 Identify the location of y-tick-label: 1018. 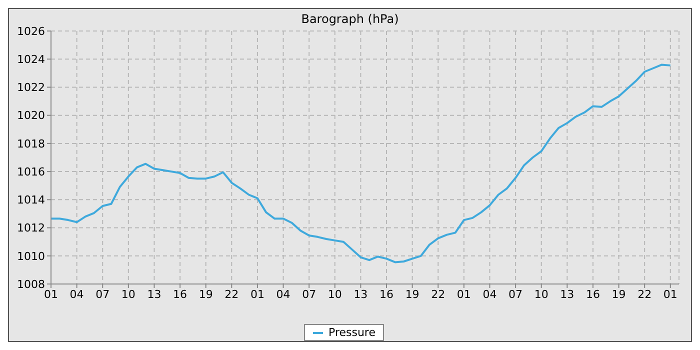
(31, 143).